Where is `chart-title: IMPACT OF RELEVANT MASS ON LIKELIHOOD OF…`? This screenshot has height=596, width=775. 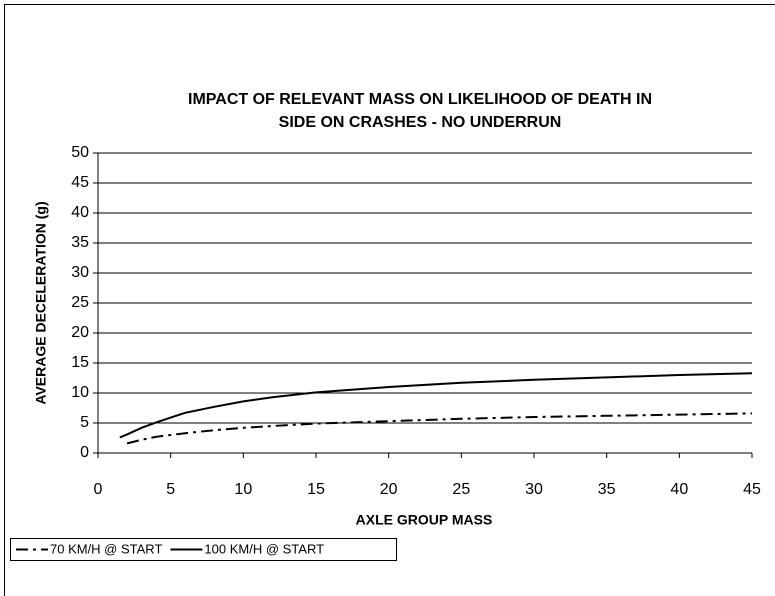
chart-title: IMPACT OF RELEVANT MASS ON LIKELIHOOD OF… is located at coordinates (420, 99).